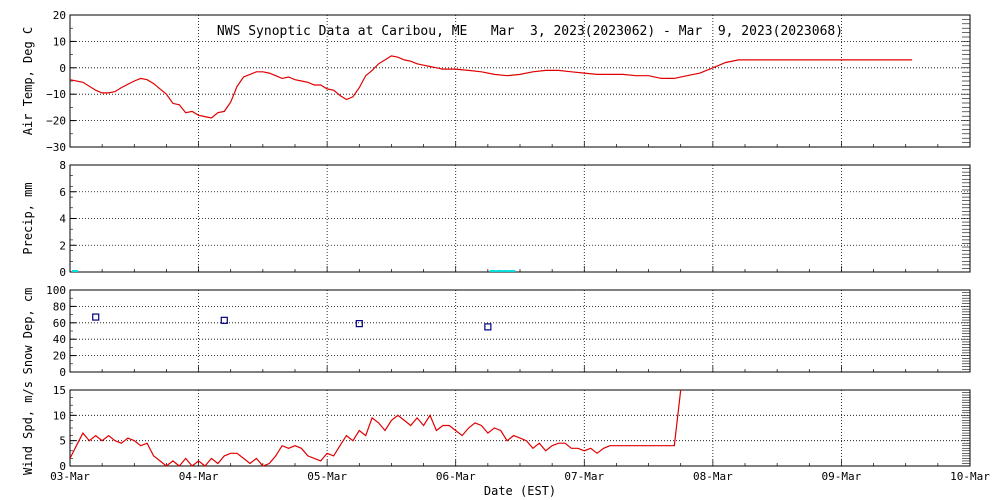  What do you see at coordinates (713, 476) in the screenshot?
I see `x-tick-label: 08-Mar` at bounding box center [713, 476].